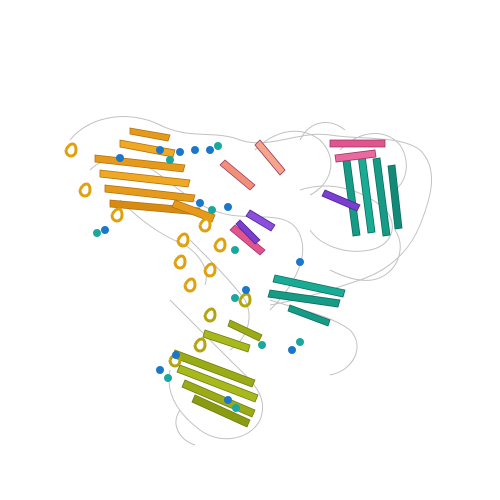  I want to click on magenta-domain, so click(302, 197).